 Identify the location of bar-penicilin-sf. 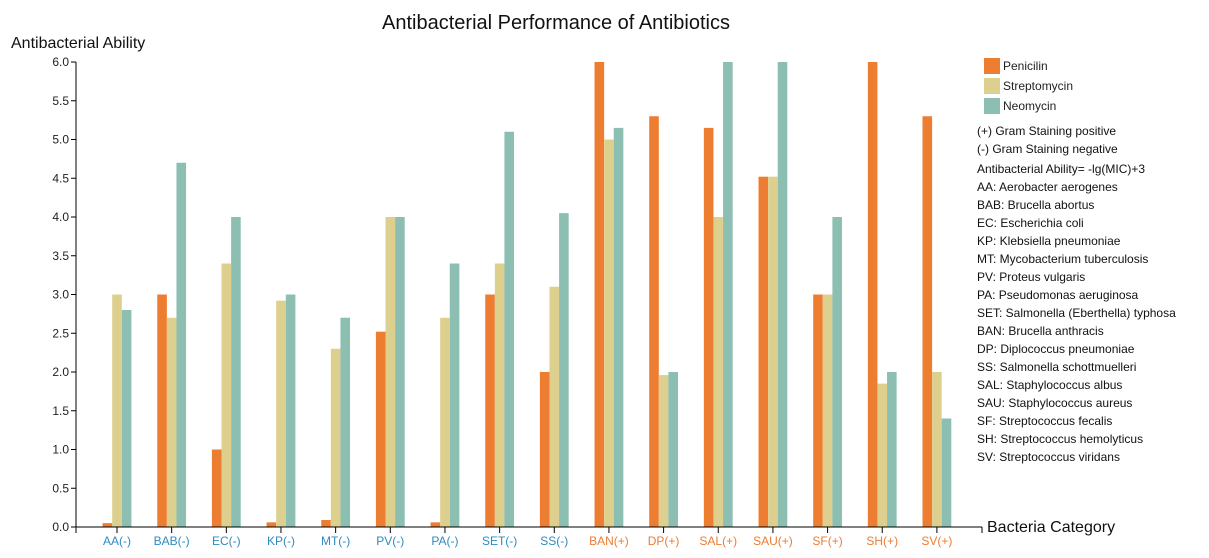
(818, 410).